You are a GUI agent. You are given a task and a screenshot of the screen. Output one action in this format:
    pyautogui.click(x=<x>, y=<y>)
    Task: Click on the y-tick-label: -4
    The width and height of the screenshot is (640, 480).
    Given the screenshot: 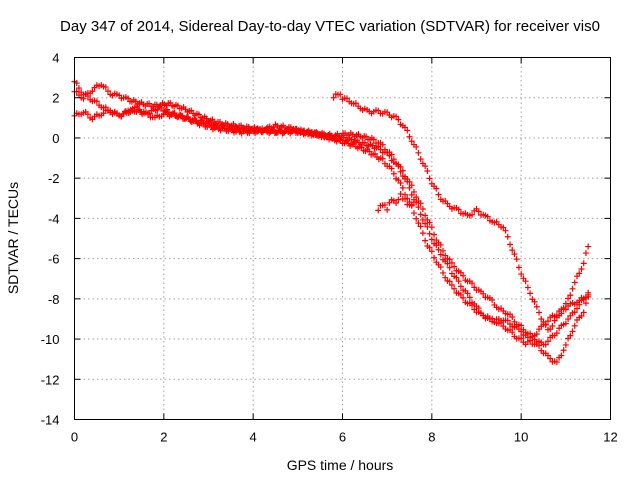 What is the action you would take?
    pyautogui.click(x=54, y=218)
    